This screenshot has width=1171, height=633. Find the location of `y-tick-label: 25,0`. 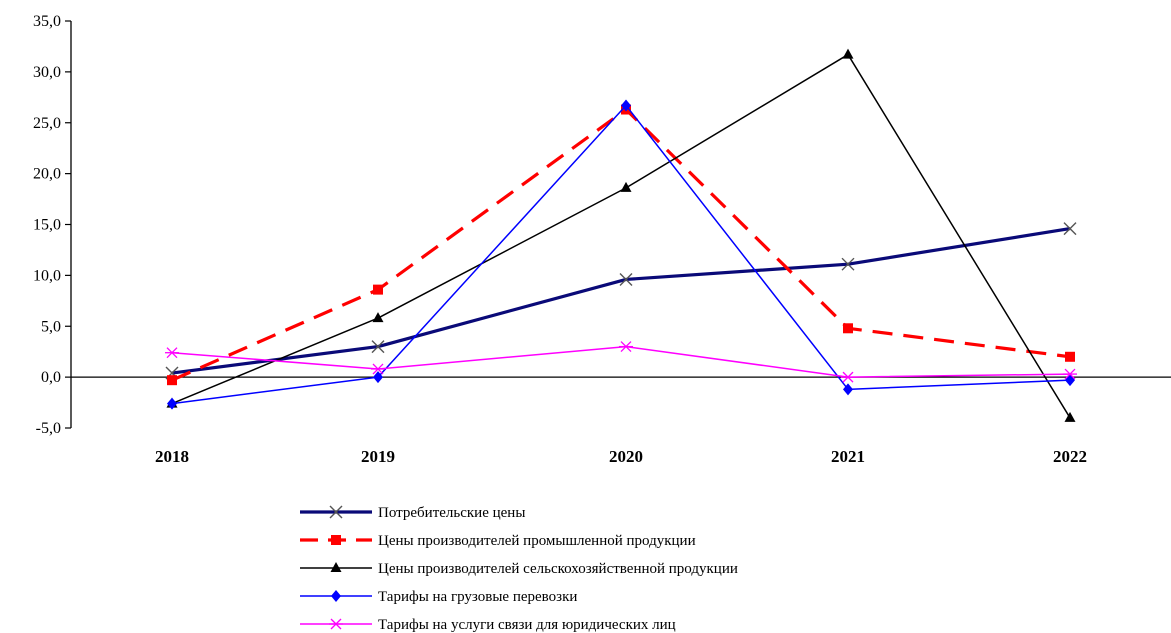

y-tick-label: 25,0 is located at coordinates (47, 123).